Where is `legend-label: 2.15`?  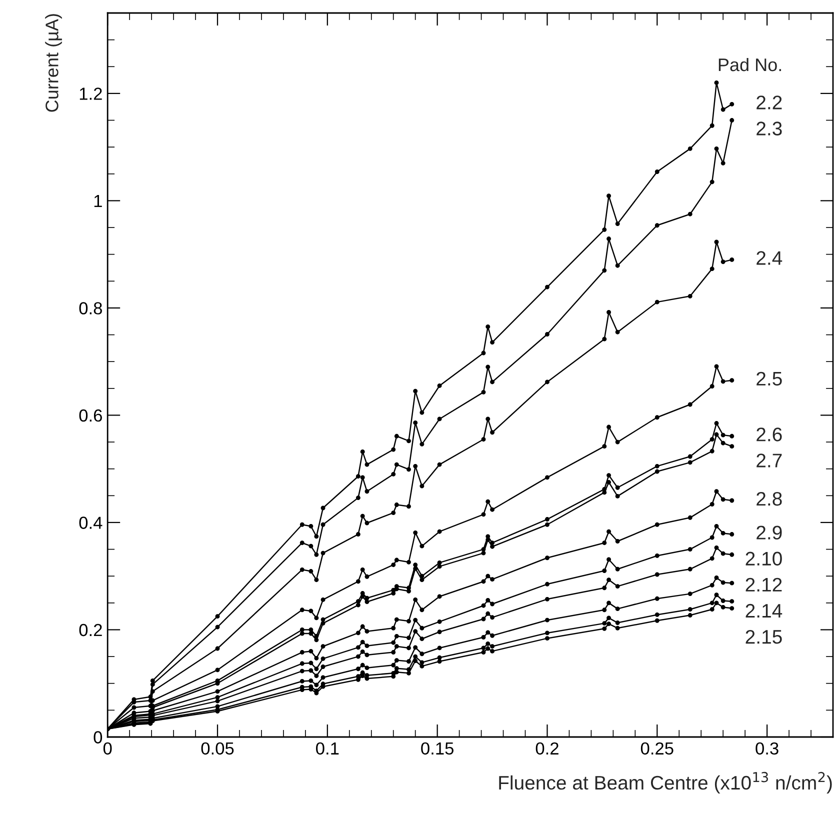
legend-label: 2.15 is located at coordinates (764, 637).